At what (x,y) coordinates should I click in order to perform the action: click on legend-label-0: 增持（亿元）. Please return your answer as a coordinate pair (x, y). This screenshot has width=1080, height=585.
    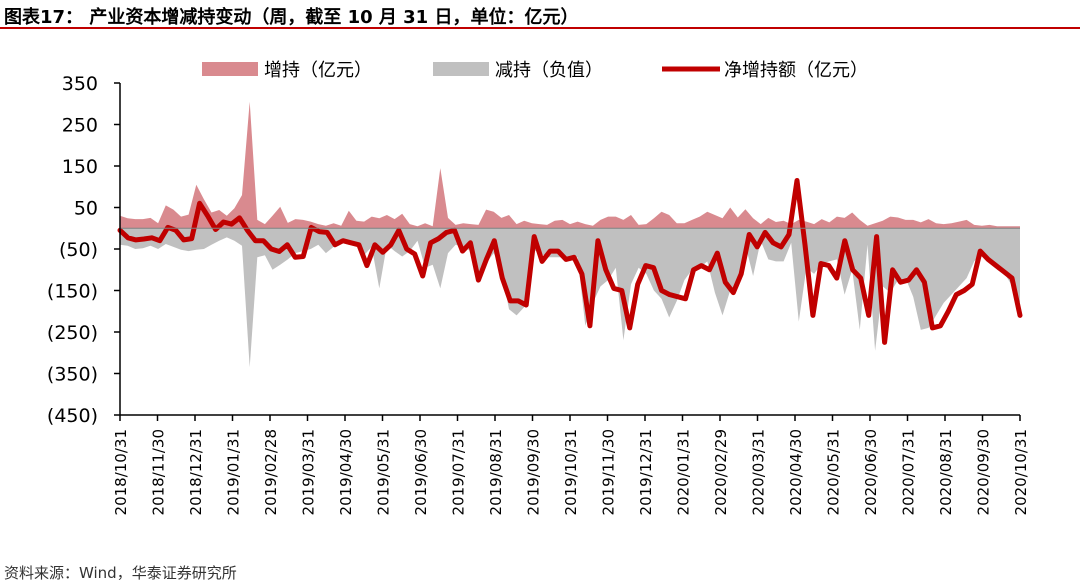
    Looking at the image, I should click on (318, 70).